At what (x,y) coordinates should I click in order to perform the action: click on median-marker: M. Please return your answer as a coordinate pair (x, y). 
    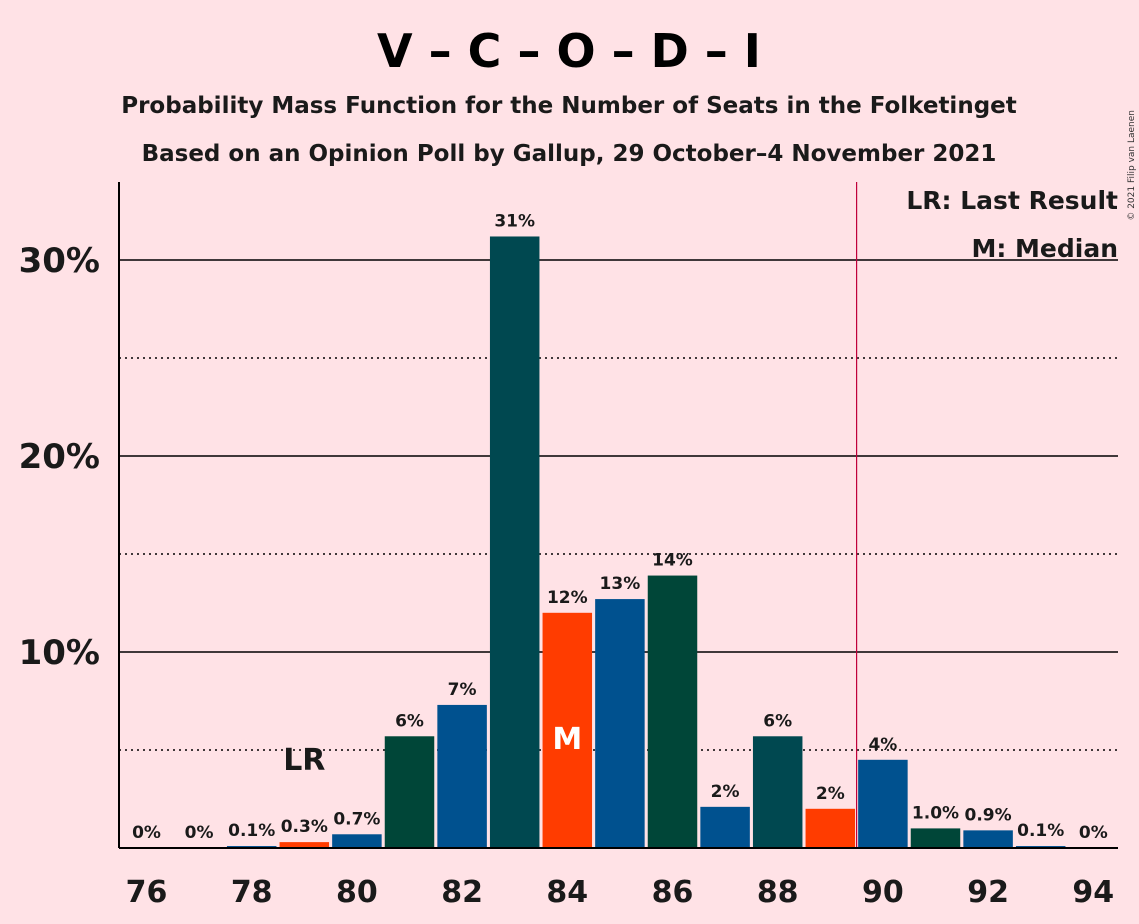
    Looking at the image, I should click on (567, 739).